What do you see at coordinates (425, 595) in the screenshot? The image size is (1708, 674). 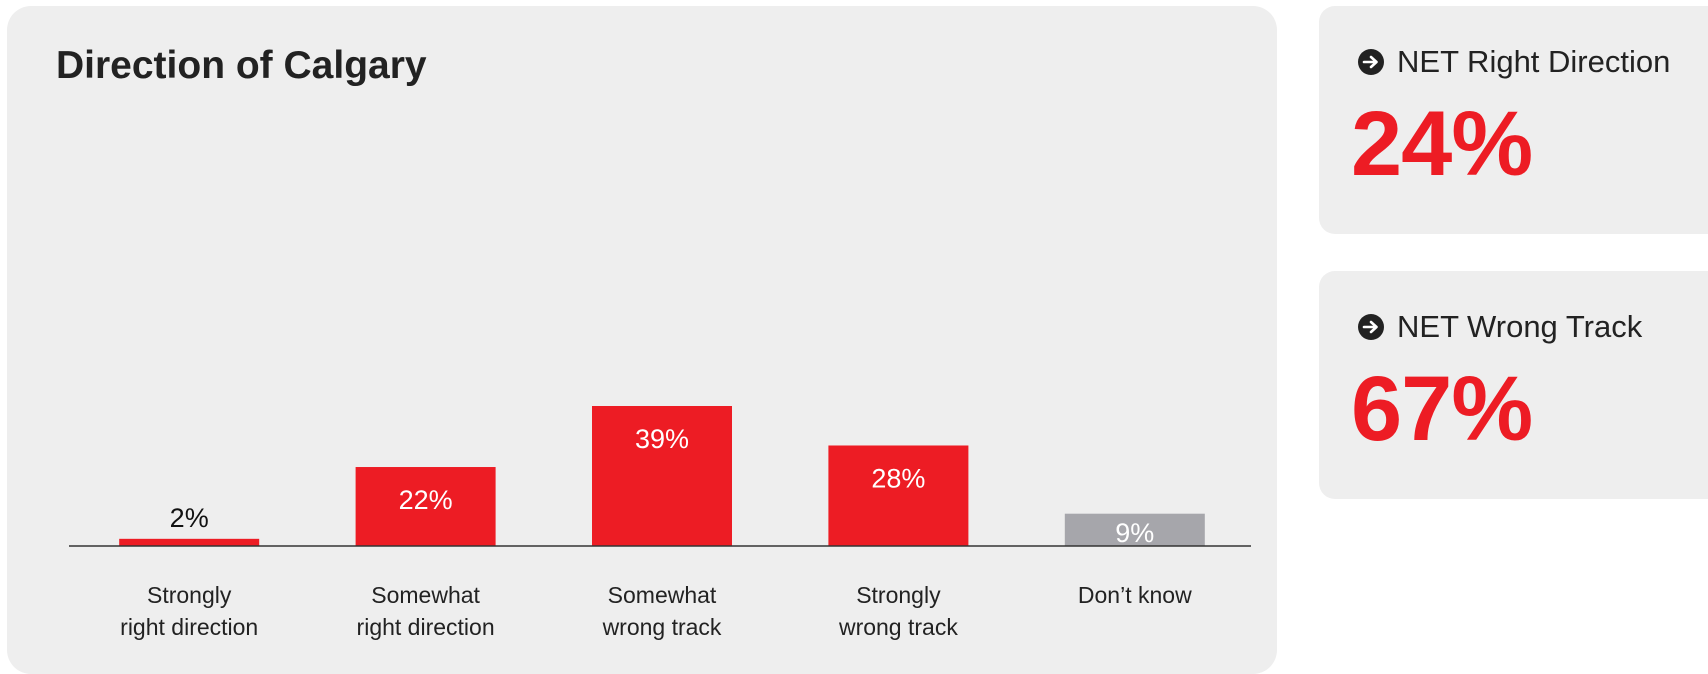 I see `category-label-1-0: Somewhat` at bounding box center [425, 595].